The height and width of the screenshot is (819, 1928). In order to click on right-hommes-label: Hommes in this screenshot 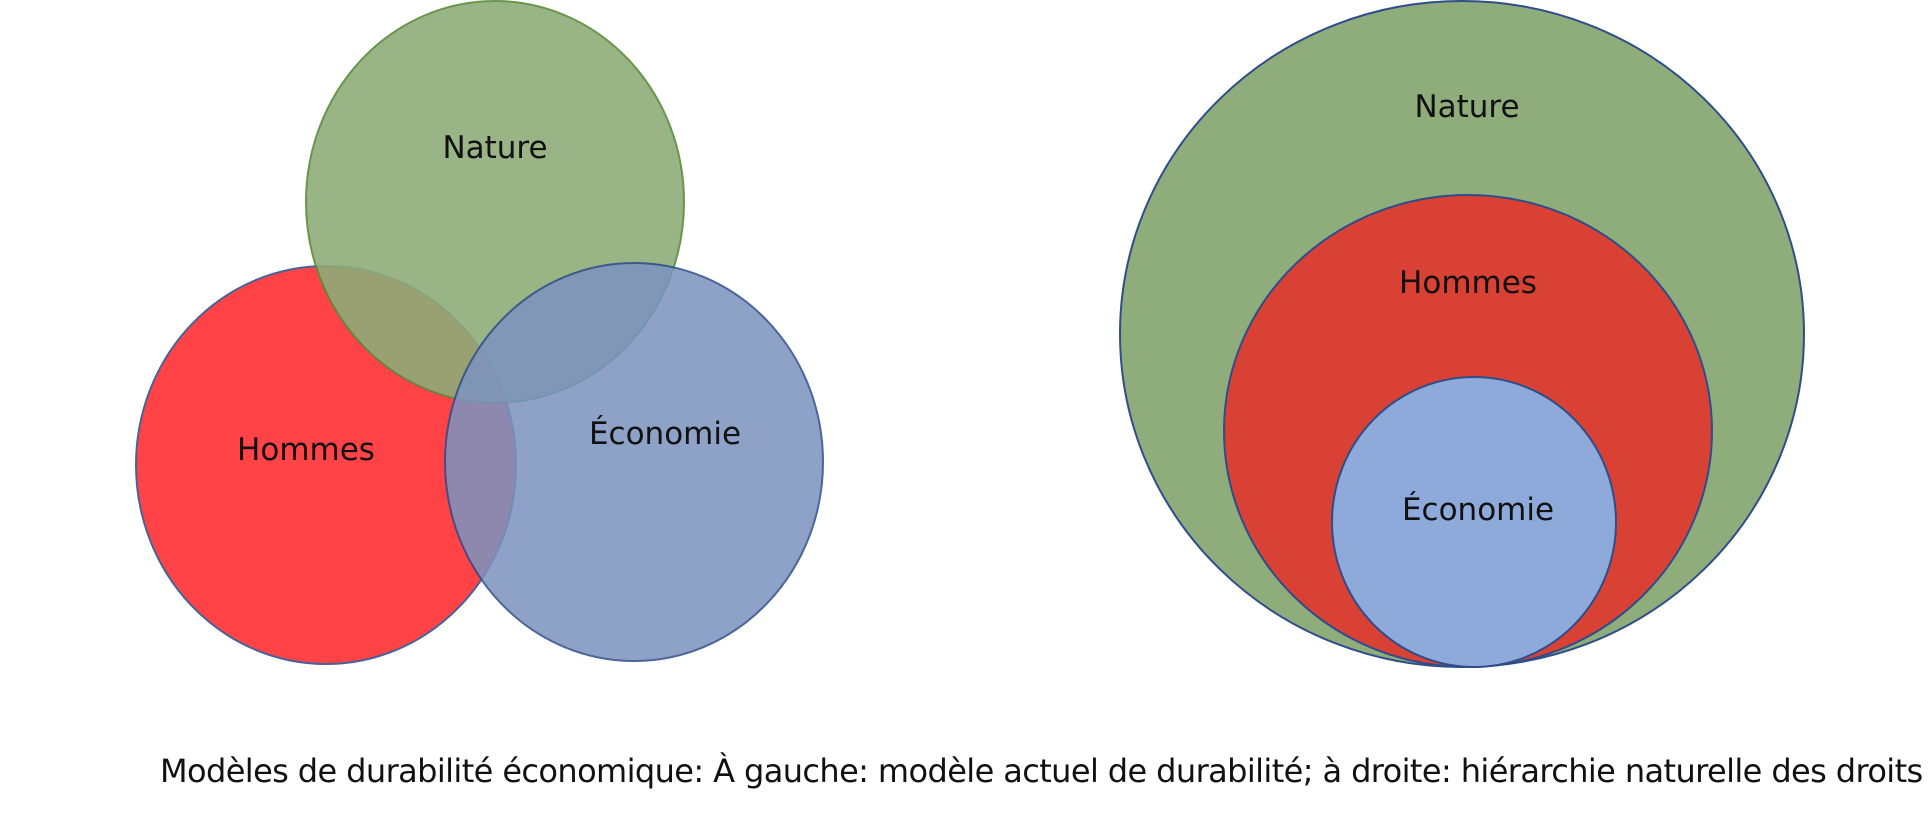, I will do `click(1468, 283)`.